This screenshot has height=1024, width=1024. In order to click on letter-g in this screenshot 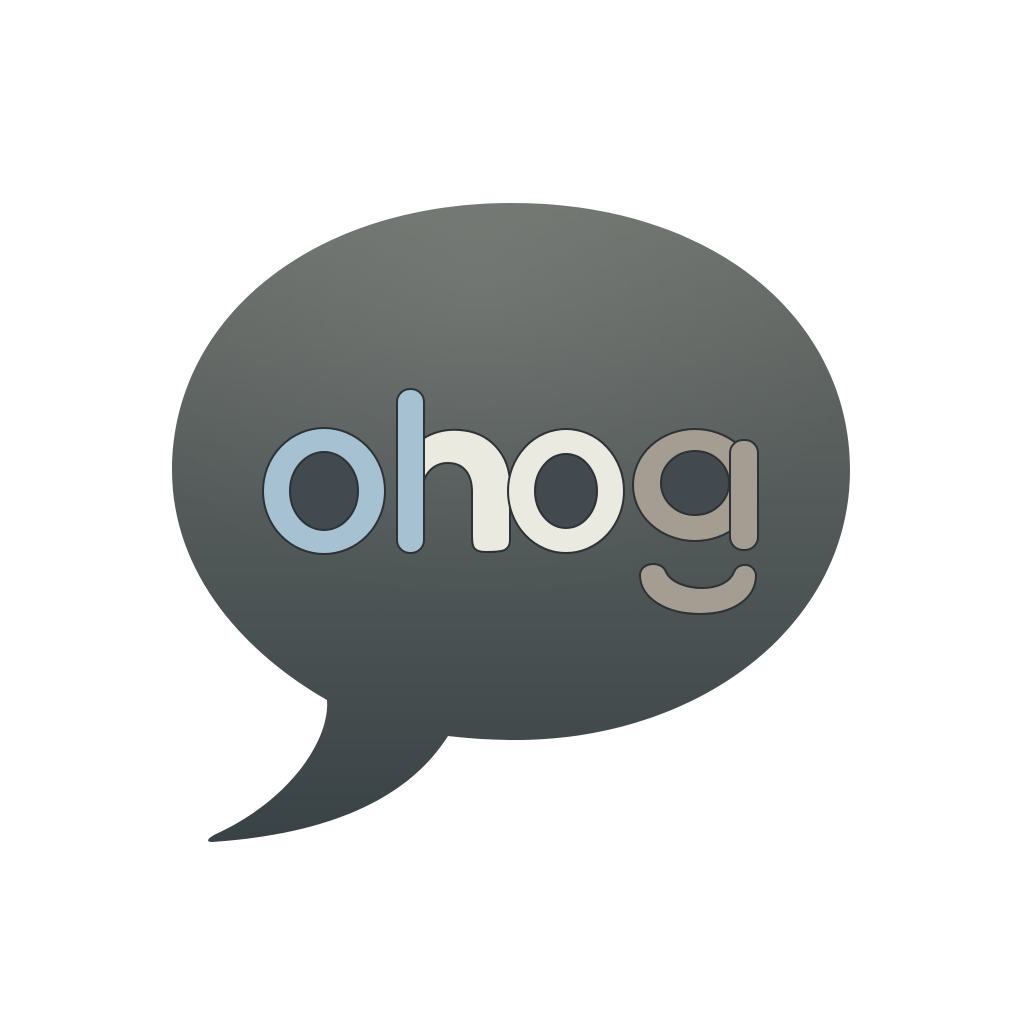, I will do `click(695, 521)`.